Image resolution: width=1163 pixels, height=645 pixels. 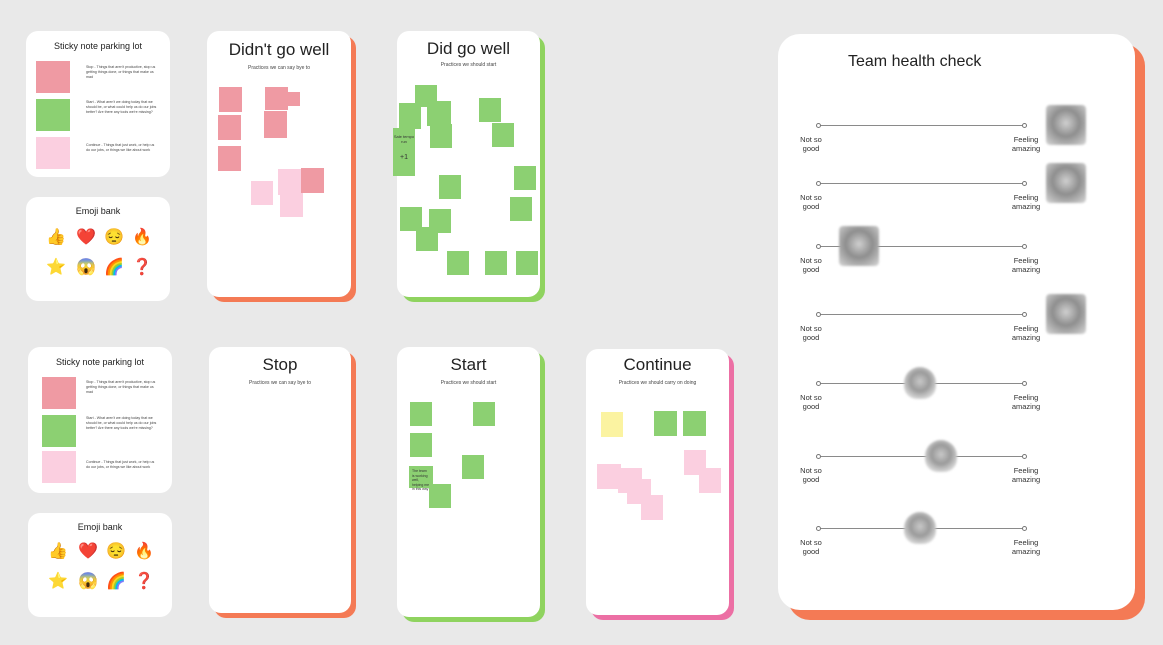 I want to click on board-subtitle: Practices we can say bye to, so click(x=279, y=68).